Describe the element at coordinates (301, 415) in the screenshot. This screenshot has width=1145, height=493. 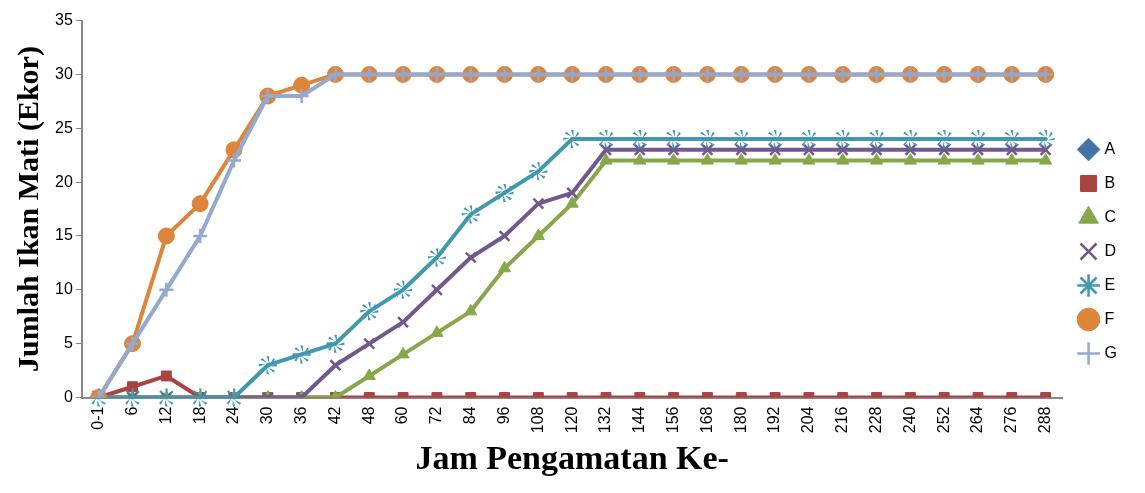
I see `x-tick-label: 36` at that location.